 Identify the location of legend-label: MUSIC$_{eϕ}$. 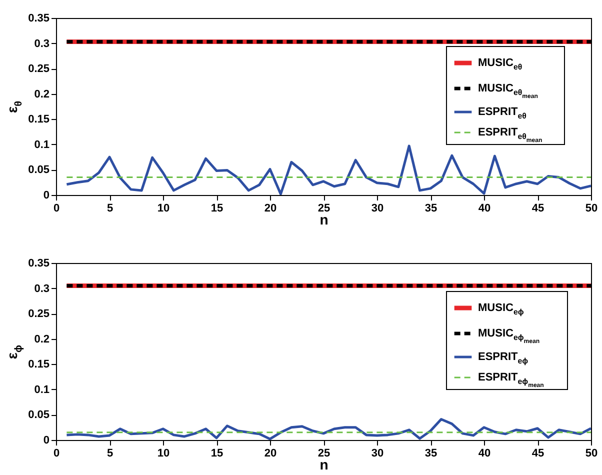
(501, 309).